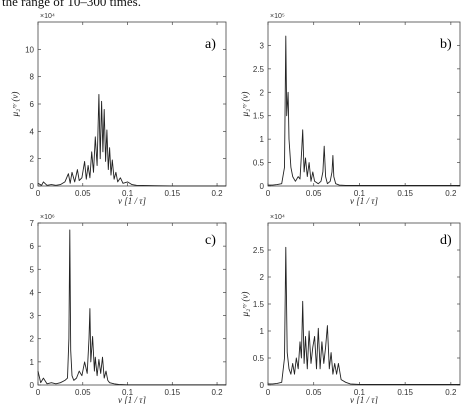  What do you see at coordinates (32, 77) in the screenshot?
I see `y-tick-label: 8` at bounding box center [32, 77].